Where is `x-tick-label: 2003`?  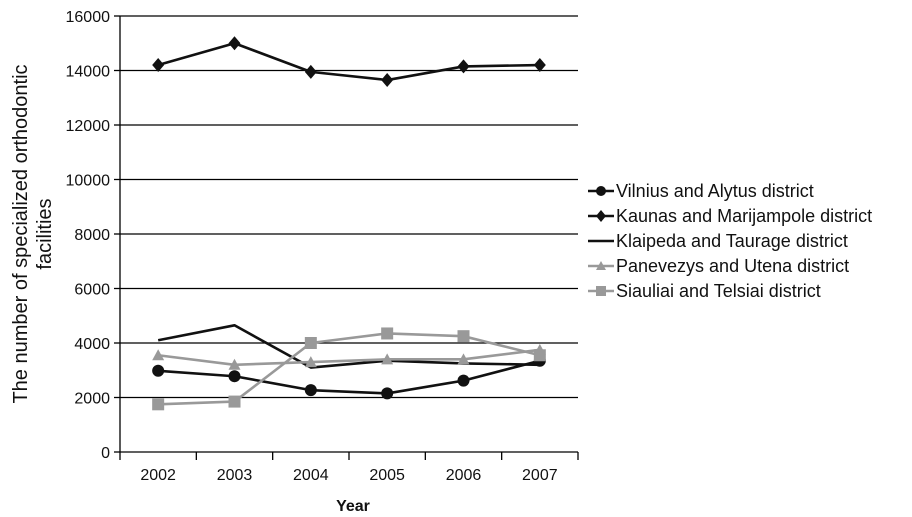
x-tick-label: 2003 is located at coordinates (235, 475).